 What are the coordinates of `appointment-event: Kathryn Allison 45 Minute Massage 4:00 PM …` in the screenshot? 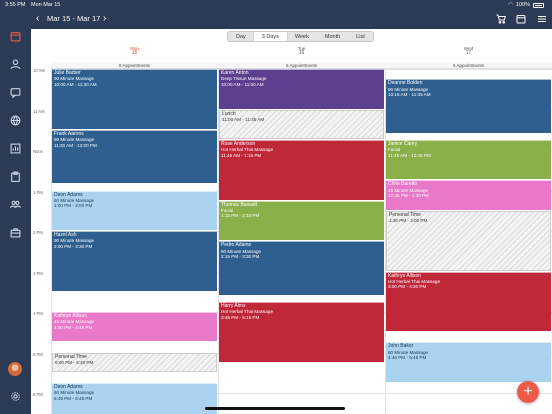 It's located at (134, 327).